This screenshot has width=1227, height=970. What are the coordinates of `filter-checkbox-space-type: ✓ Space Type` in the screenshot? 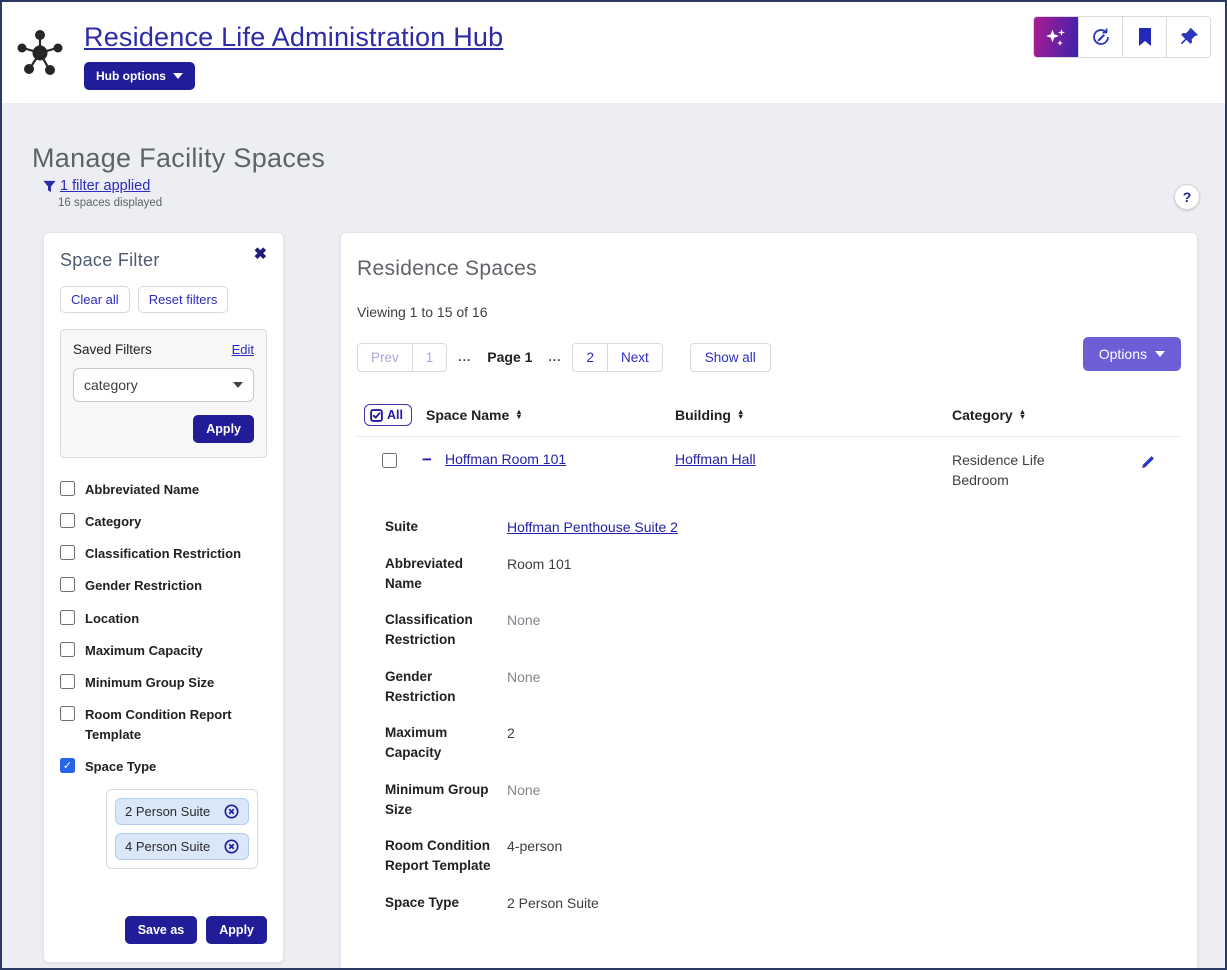 It's located at (163, 767).